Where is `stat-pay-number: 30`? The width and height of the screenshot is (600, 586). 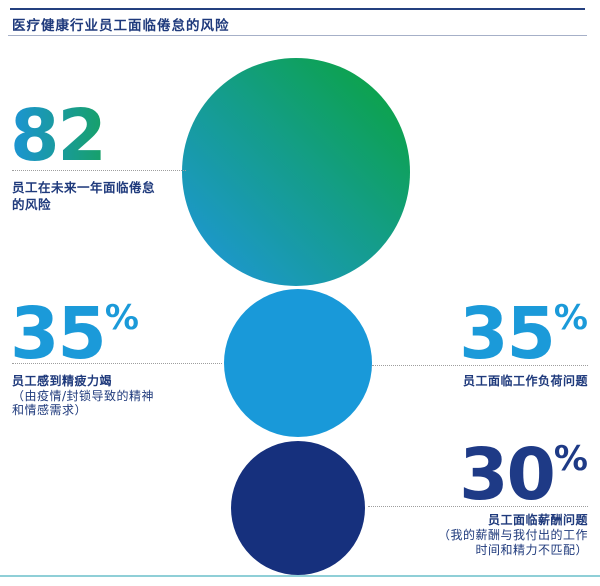 stat-pay-number: 30 is located at coordinates (507, 474).